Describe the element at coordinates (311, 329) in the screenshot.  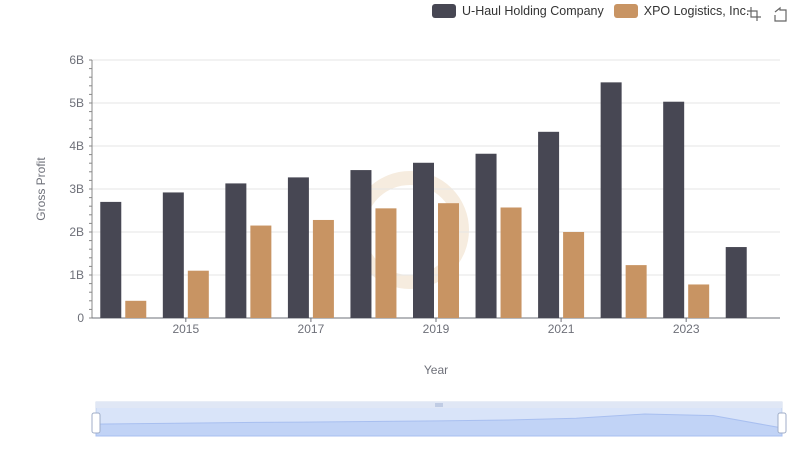
I see `x-tick-label: 2017` at that location.